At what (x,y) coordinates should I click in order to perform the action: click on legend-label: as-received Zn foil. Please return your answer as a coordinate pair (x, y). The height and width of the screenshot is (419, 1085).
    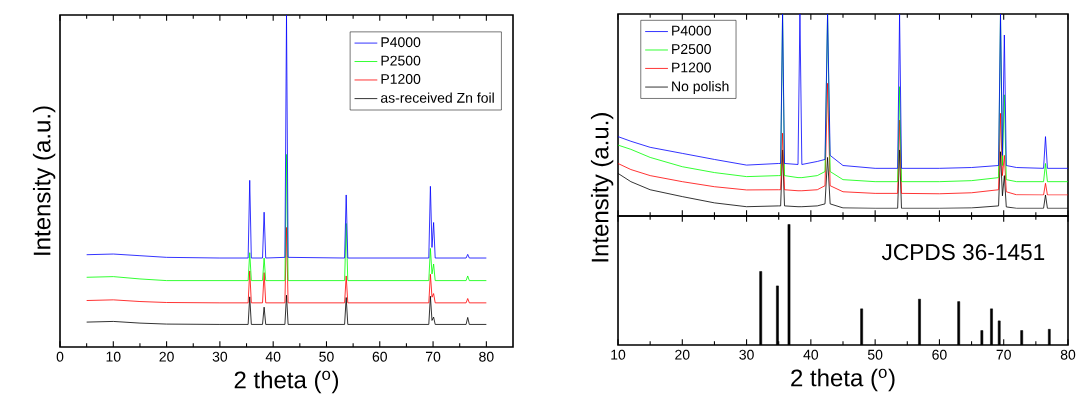
    Looking at the image, I should click on (437, 97).